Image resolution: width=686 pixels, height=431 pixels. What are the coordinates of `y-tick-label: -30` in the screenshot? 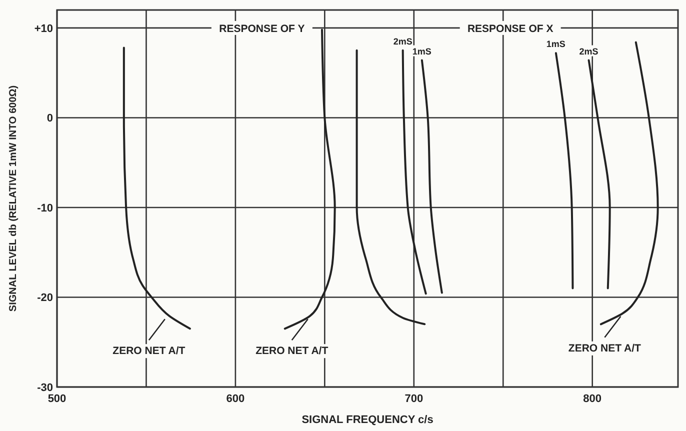 It's located at (45, 388).